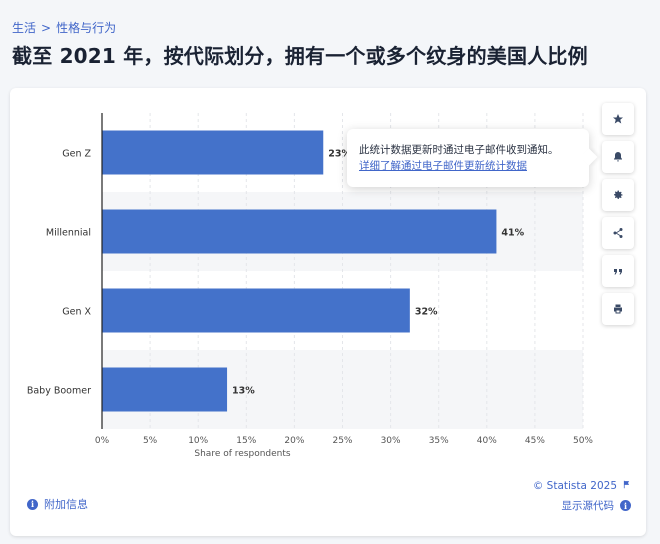 Image resolution: width=660 pixels, height=544 pixels. I want to click on page-title: 截至 2021 年，按代际划分，拥有一个或多个纹身的美国人比例, so click(300, 56).